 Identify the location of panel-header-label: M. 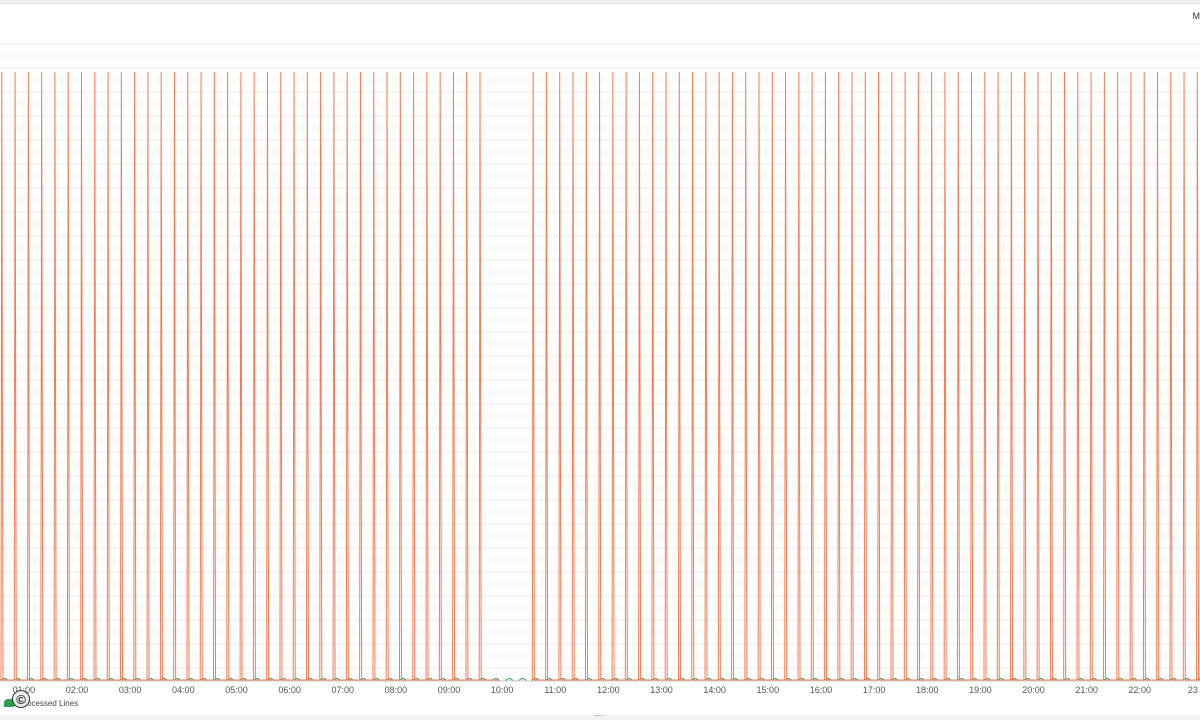
(1196, 16).